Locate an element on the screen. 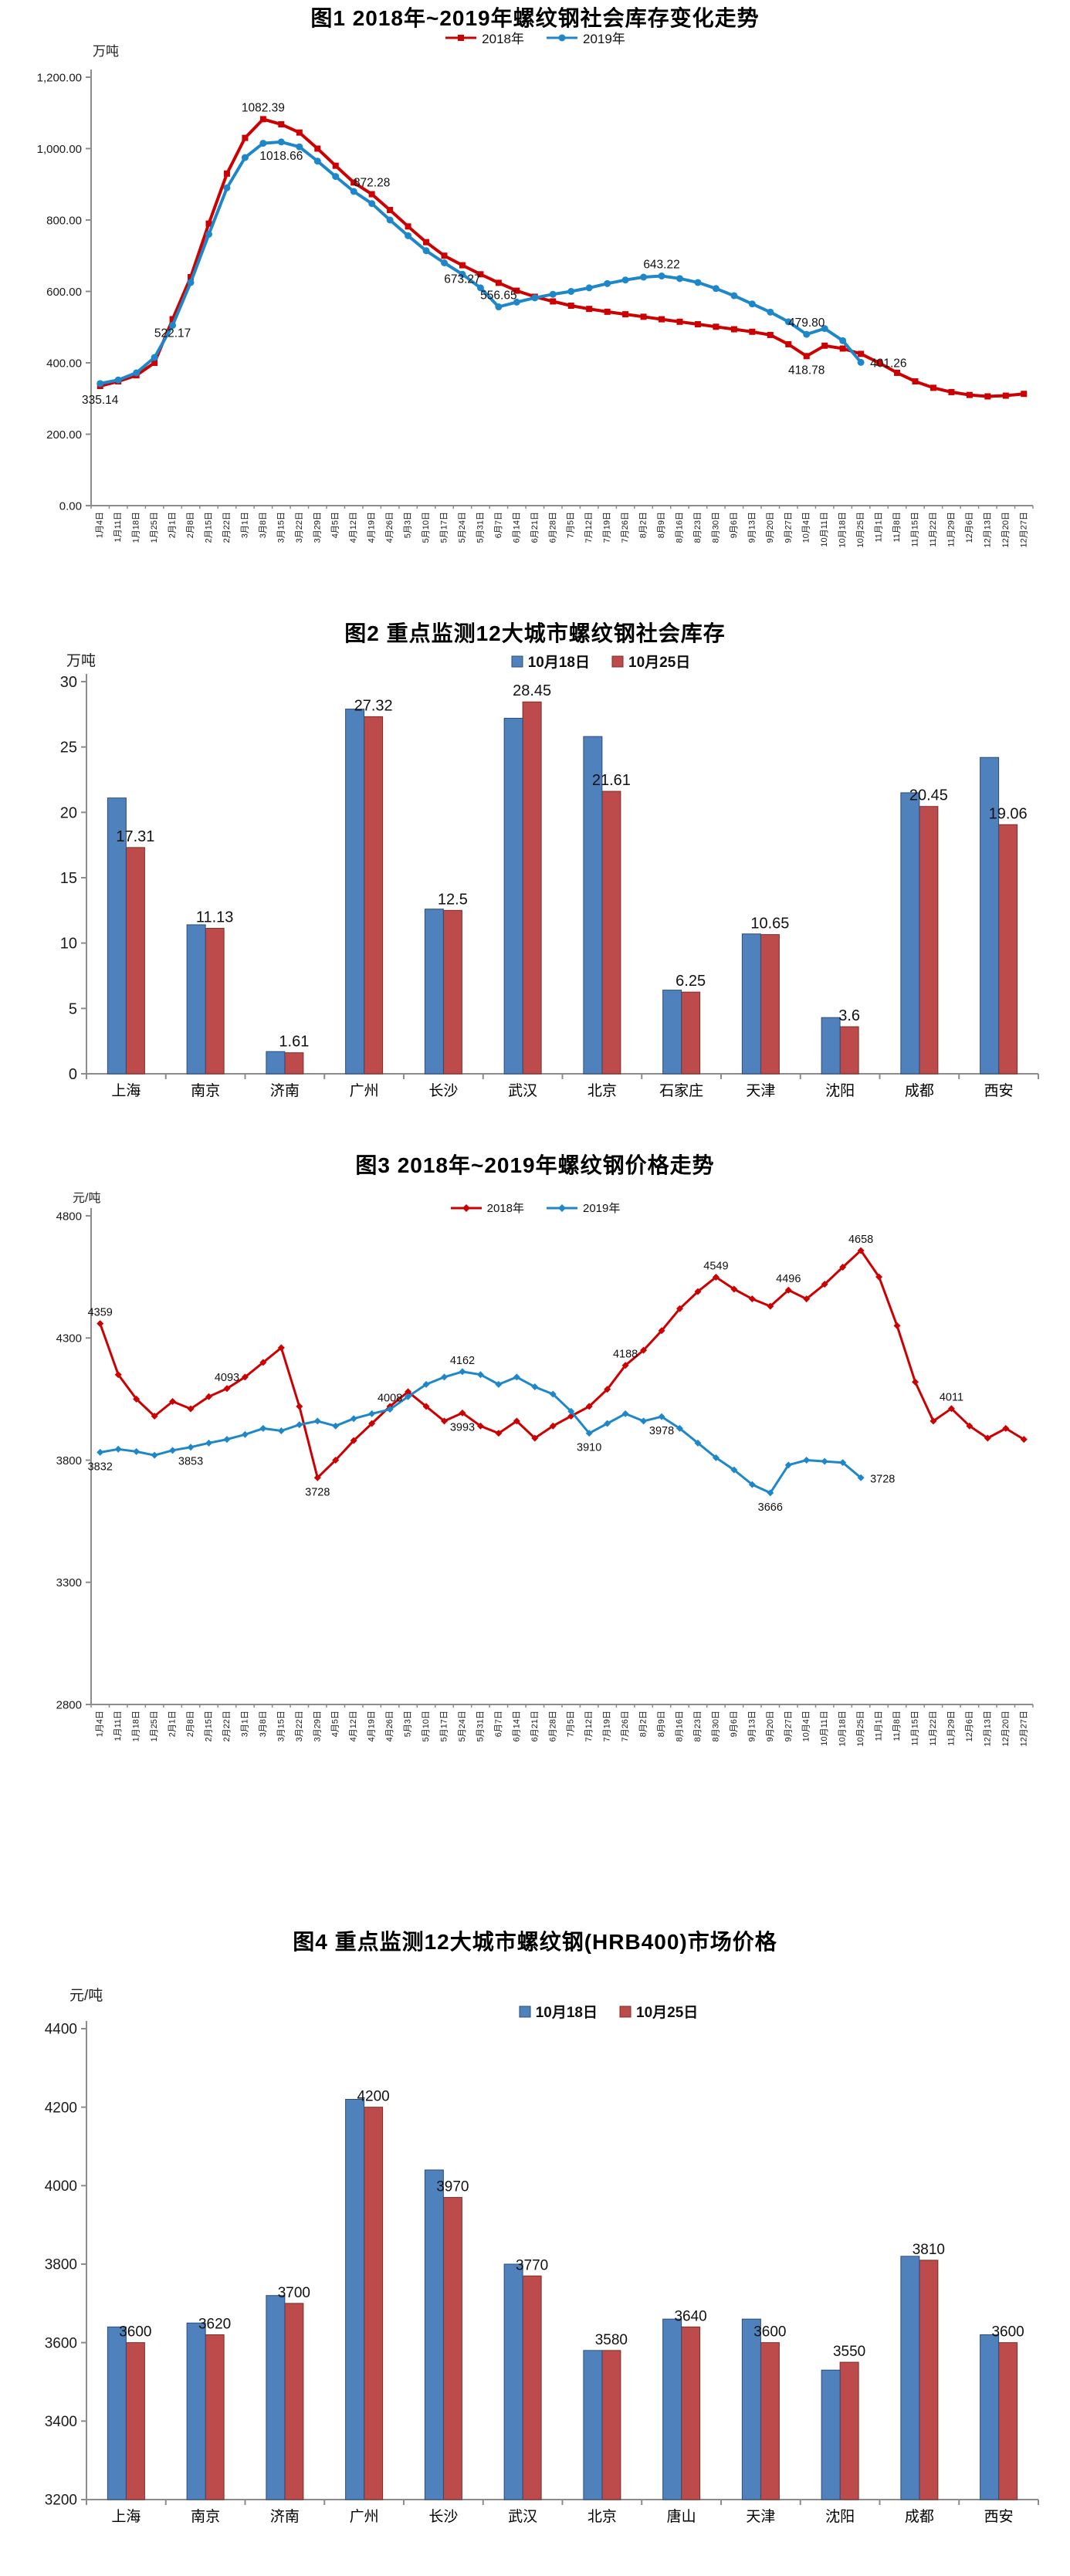 The height and width of the screenshot is (2576, 1070). chart1-legend: 2018年 2019年 is located at coordinates (535, 37).